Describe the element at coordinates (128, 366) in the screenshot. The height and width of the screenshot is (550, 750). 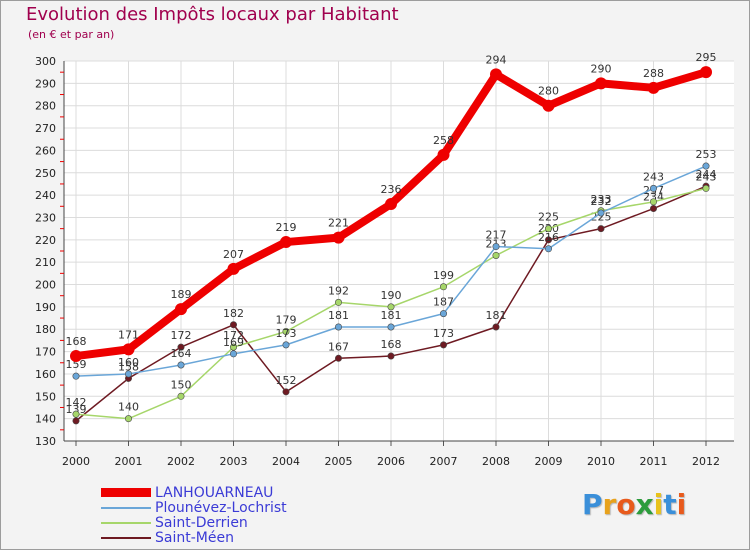
I see `data-label: 158` at that location.